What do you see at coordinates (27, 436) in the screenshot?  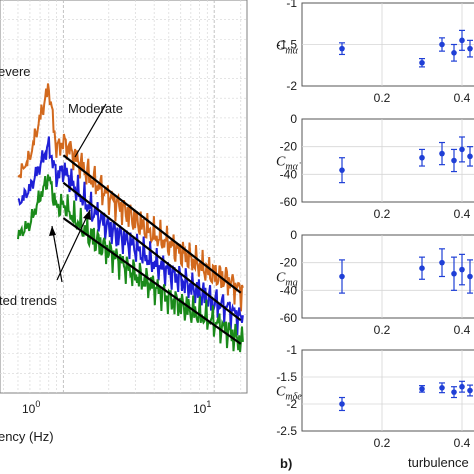 I see `psd-xlabel: Frequency (Hz)` at bounding box center [27, 436].